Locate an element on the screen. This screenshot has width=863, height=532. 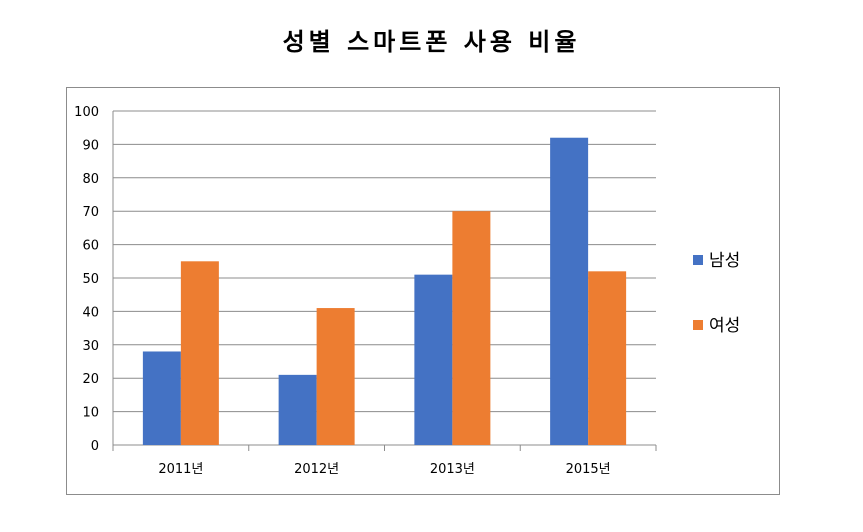
legend-label: 남성 is located at coordinates (724, 261).